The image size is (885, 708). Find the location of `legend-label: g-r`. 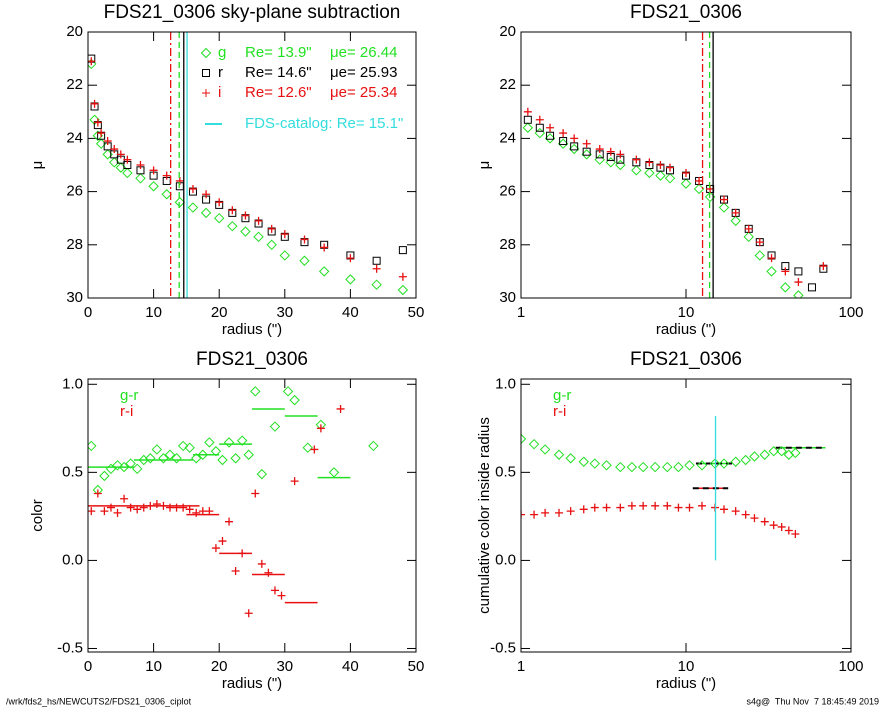

legend-label: g-r is located at coordinates (562, 395).